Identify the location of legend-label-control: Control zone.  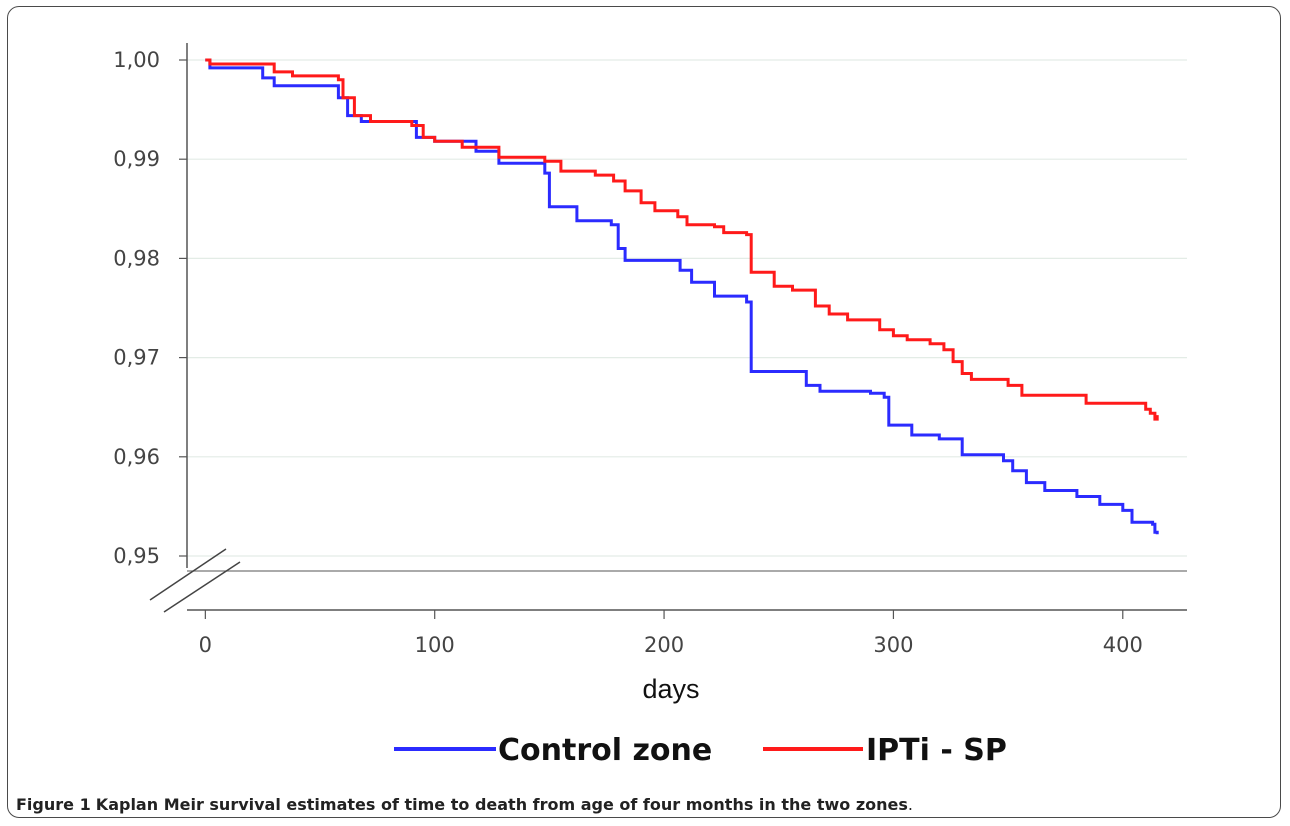
(605, 750).